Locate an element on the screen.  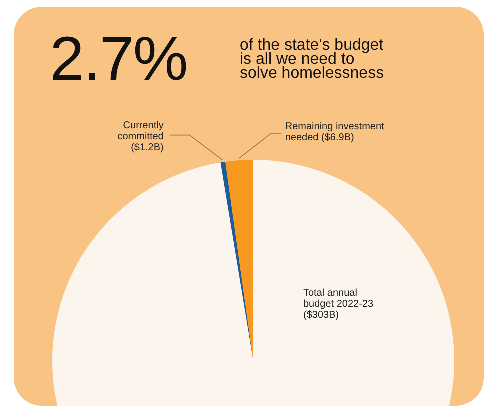
chart-title: 2.7% is located at coordinates (119, 59).